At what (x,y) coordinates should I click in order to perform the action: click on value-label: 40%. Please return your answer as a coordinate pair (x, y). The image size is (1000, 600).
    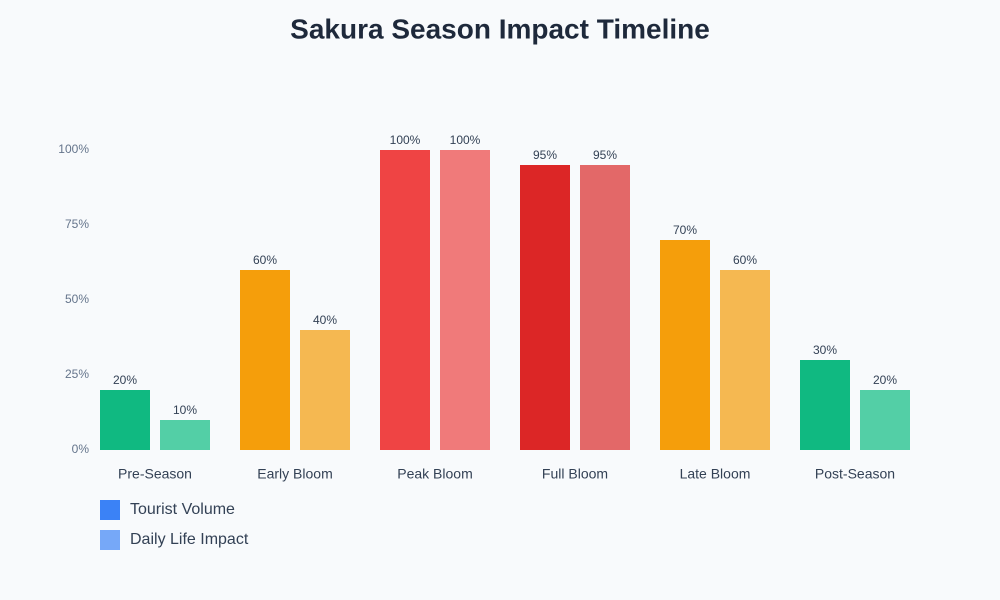
    Looking at the image, I should click on (325, 320).